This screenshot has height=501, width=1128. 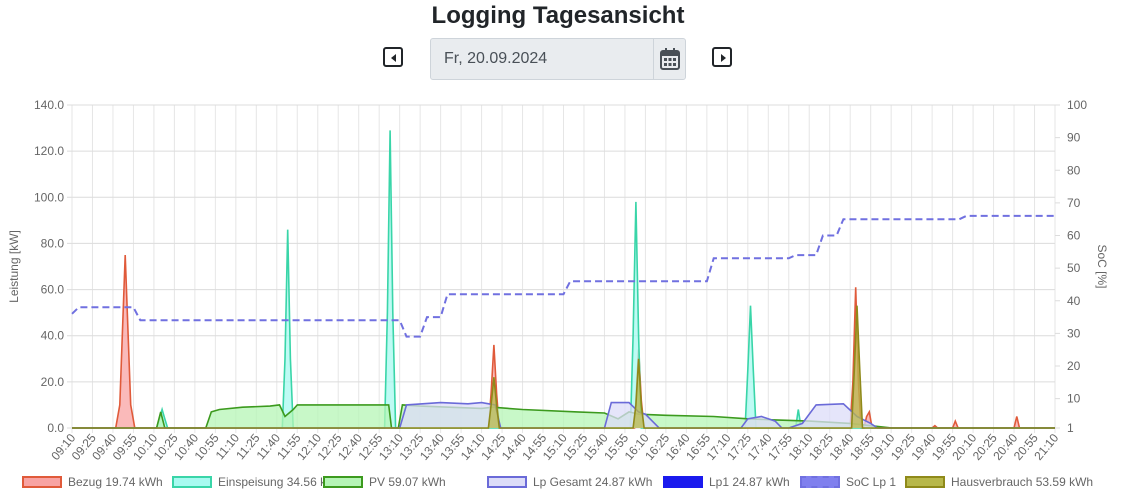 I want to click on legend-item-einspeisung: Einspeisung 34.56 kWh, so click(x=258, y=482).